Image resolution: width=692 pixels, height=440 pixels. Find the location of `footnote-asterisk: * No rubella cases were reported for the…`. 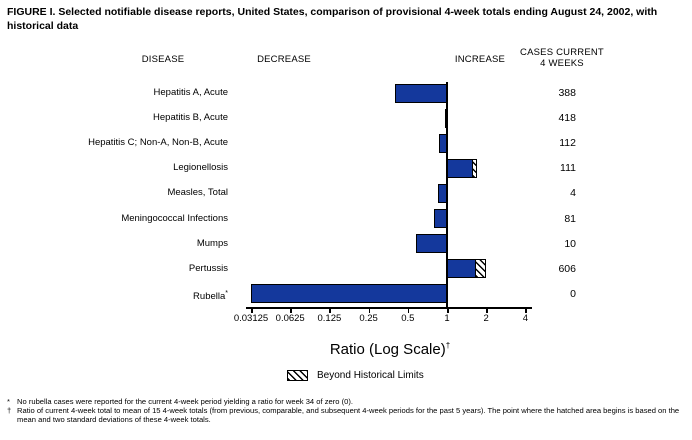

footnote-asterisk: * No rubella cases were reported for the… is located at coordinates (347, 402).